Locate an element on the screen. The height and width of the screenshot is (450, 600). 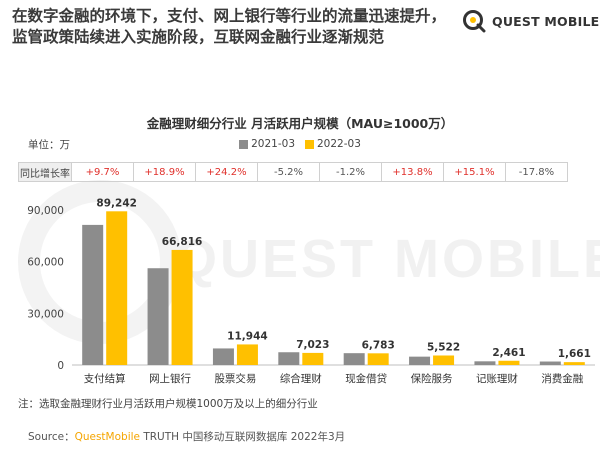
brand-logo: QUEST MOBILE is located at coordinates (530, 21).